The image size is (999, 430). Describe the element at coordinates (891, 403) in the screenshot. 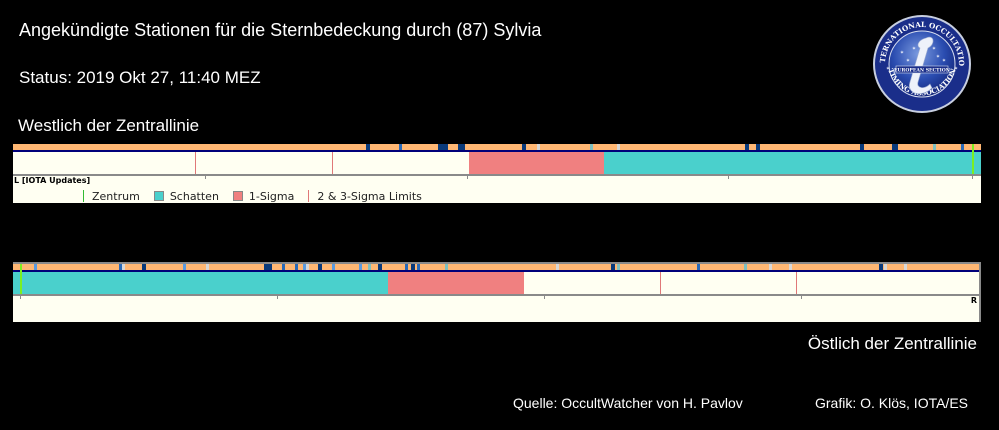

I see `graphic-credit: Grafik: O. Klös, IOTA/ES` at that location.